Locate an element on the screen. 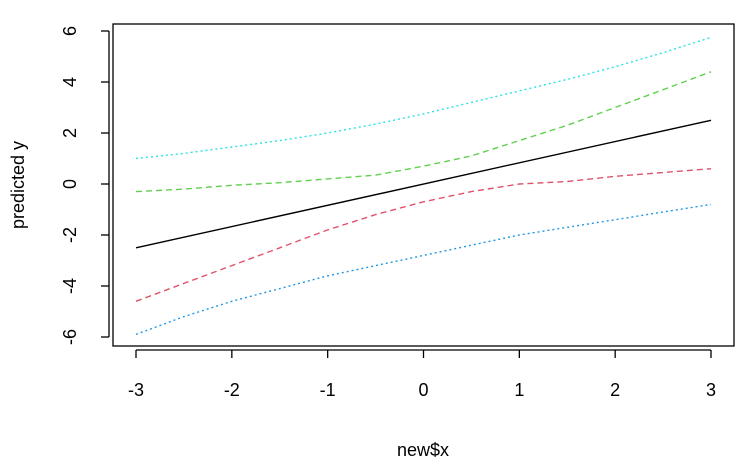  y-axis-title: predicted y is located at coordinates (18, 185).